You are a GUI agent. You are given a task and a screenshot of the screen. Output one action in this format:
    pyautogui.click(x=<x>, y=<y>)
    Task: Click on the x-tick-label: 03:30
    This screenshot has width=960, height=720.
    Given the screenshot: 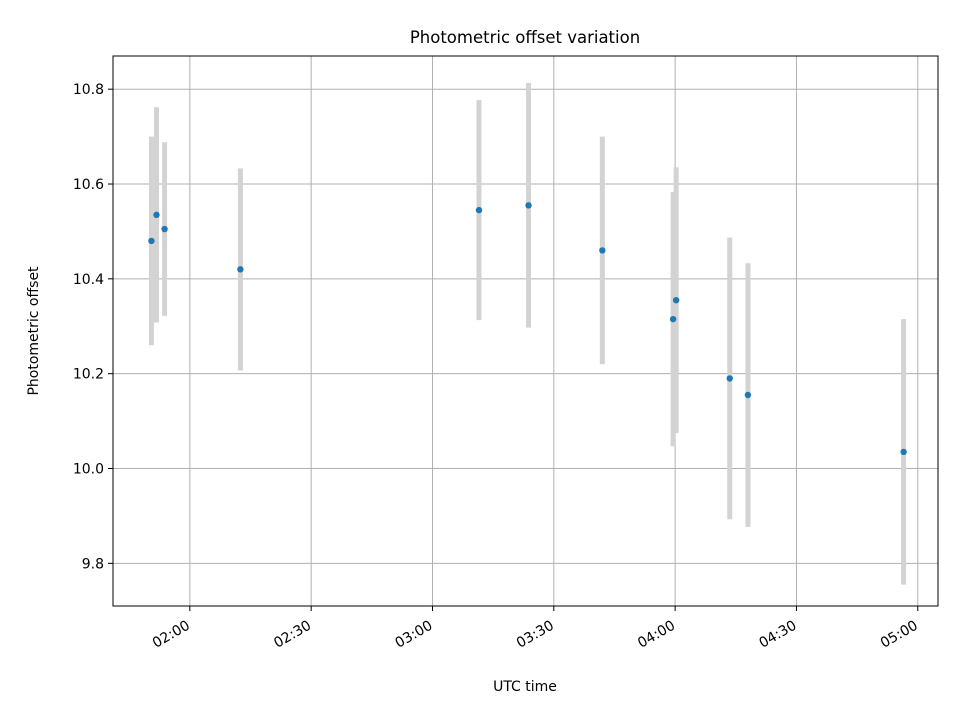 What is the action you would take?
    pyautogui.click(x=535, y=635)
    